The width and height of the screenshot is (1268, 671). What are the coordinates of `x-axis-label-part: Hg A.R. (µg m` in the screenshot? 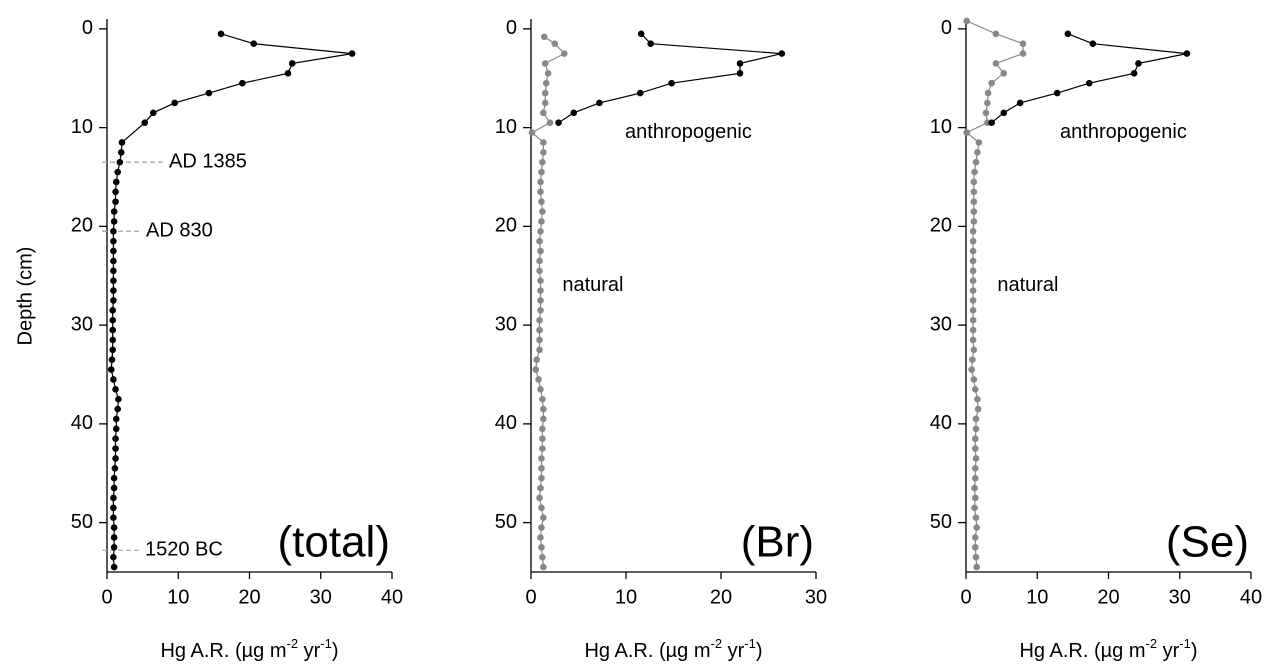 It's located at (223, 651).